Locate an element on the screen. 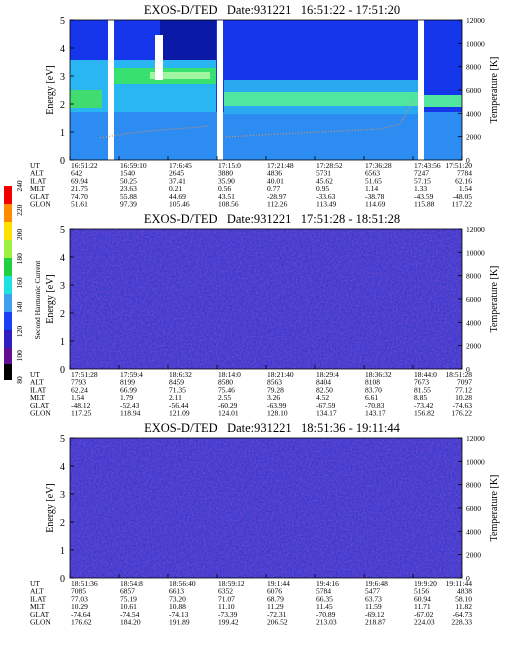 This screenshot has height=649, width=505. row-label: ILAT is located at coordinates (38, 180).